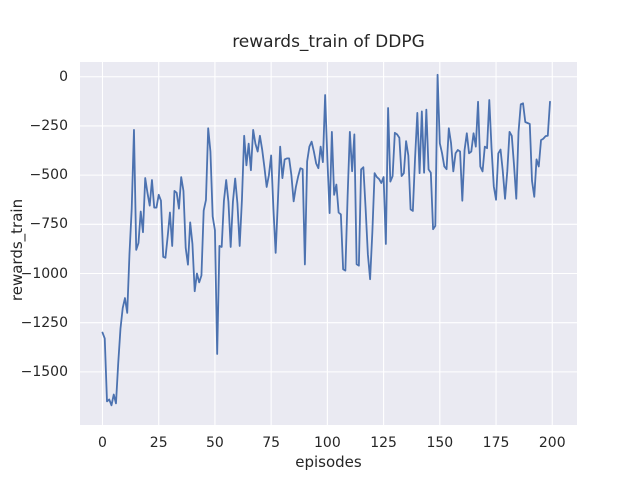  Describe the element at coordinates (328, 42) in the screenshot. I see `chart-title: rewards_train of DDPG` at that location.